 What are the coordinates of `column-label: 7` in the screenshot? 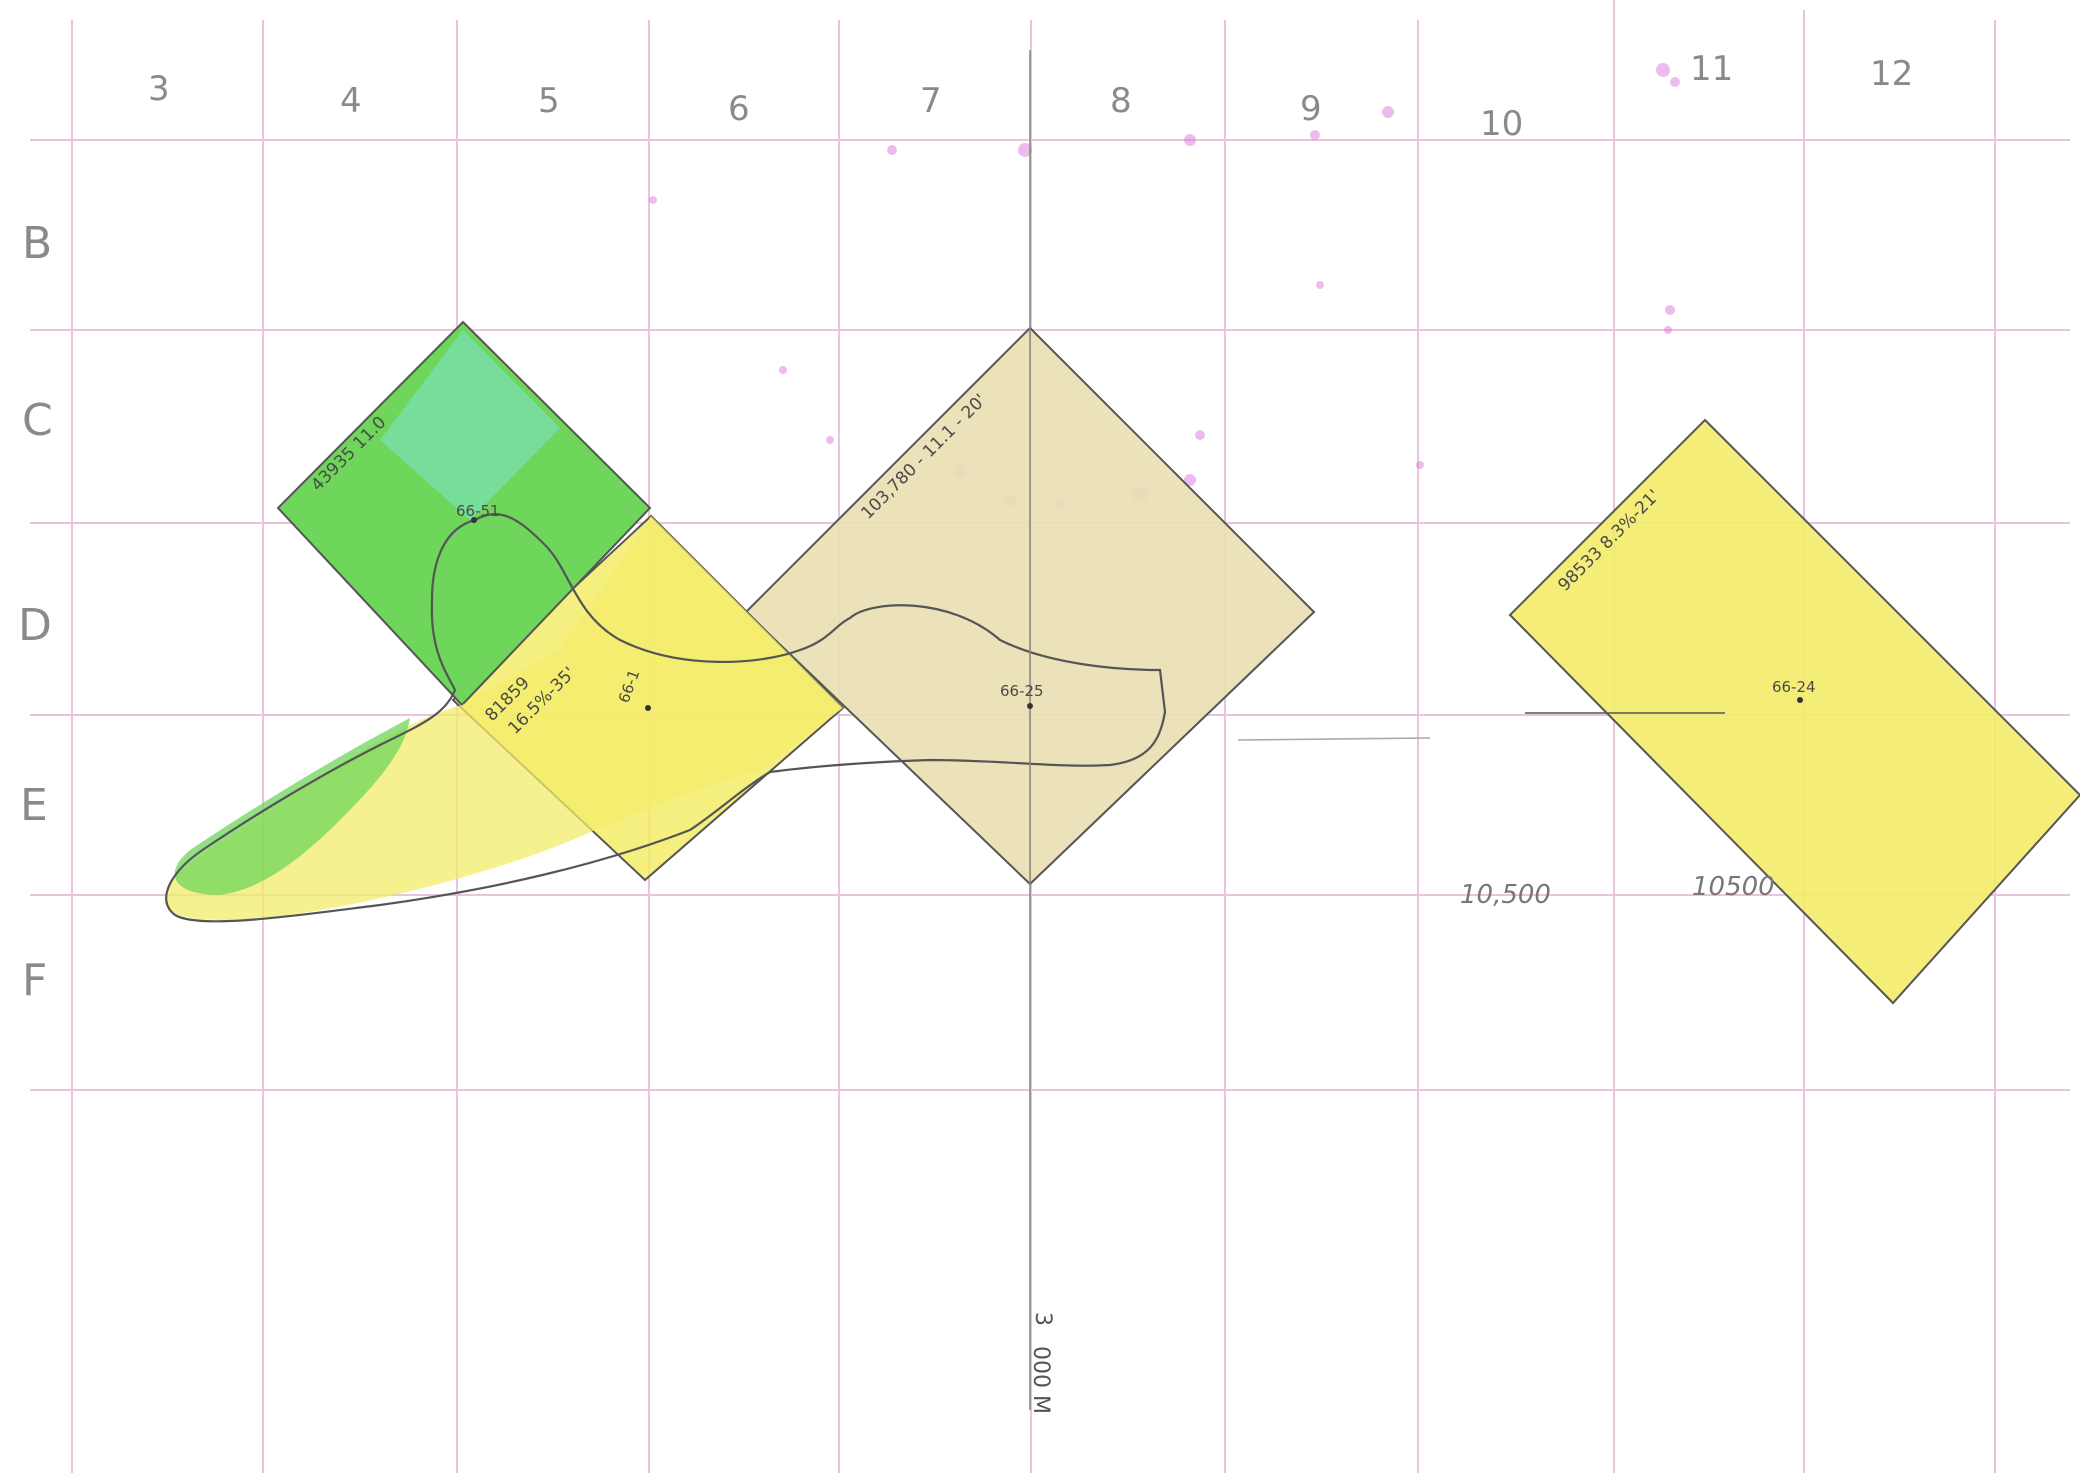 It's located at (931, 101).